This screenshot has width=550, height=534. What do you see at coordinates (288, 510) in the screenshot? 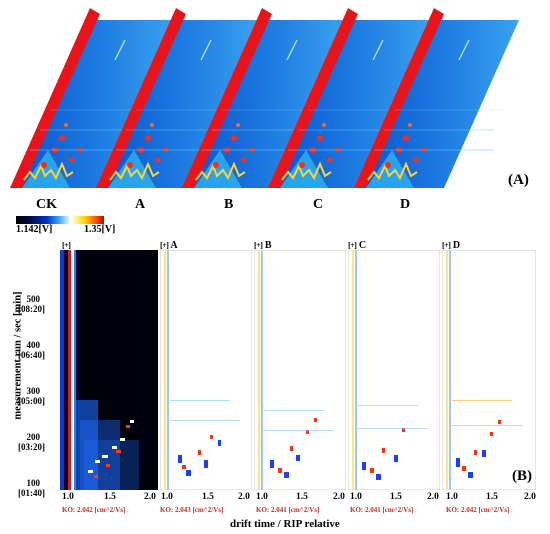
I see `ko-label-b: KO: 2.041 [cm^2/Vs]` at bounding box center [288, 510].